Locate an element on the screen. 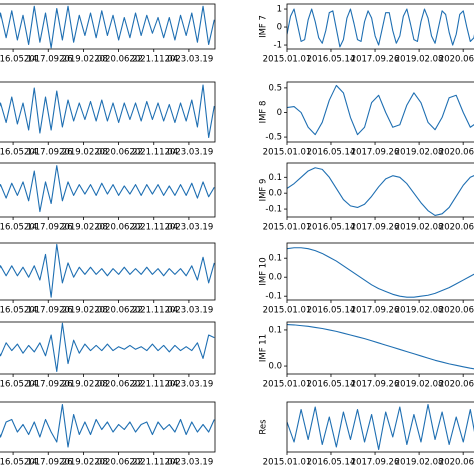 The height and width of the screenshot is (474, 474). y-axis-label: IMF 10 is located at coordinates (264, 271).